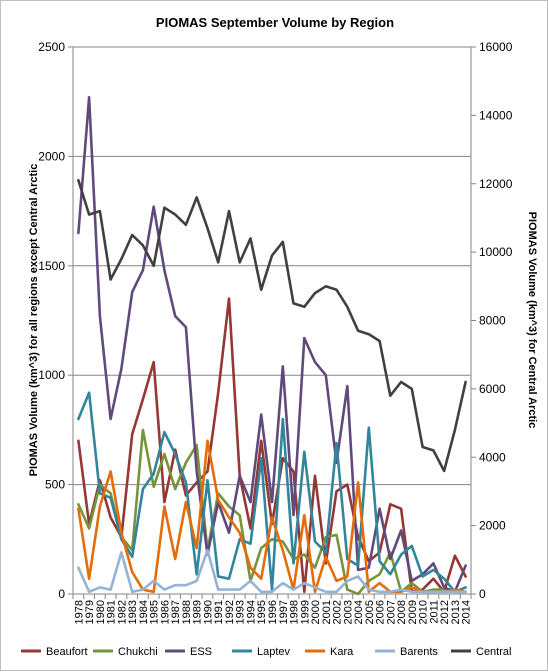 The height and width of the screenshot is (672, 548). I want to click on x-tick-label: 1994, so click(251, 612).